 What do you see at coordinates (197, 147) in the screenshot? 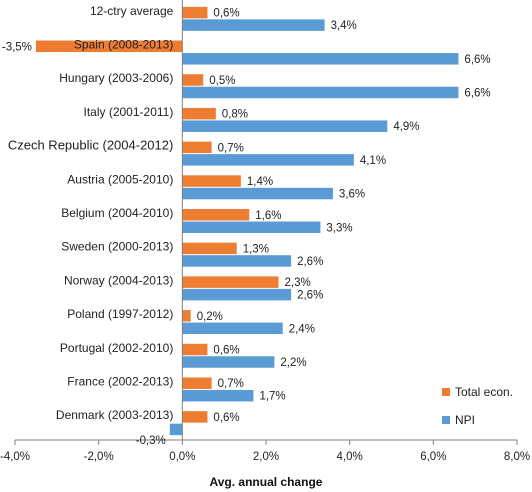
I see `bar-total-econ-czech-republic-2004-2012` at bounding box center [197, 147].